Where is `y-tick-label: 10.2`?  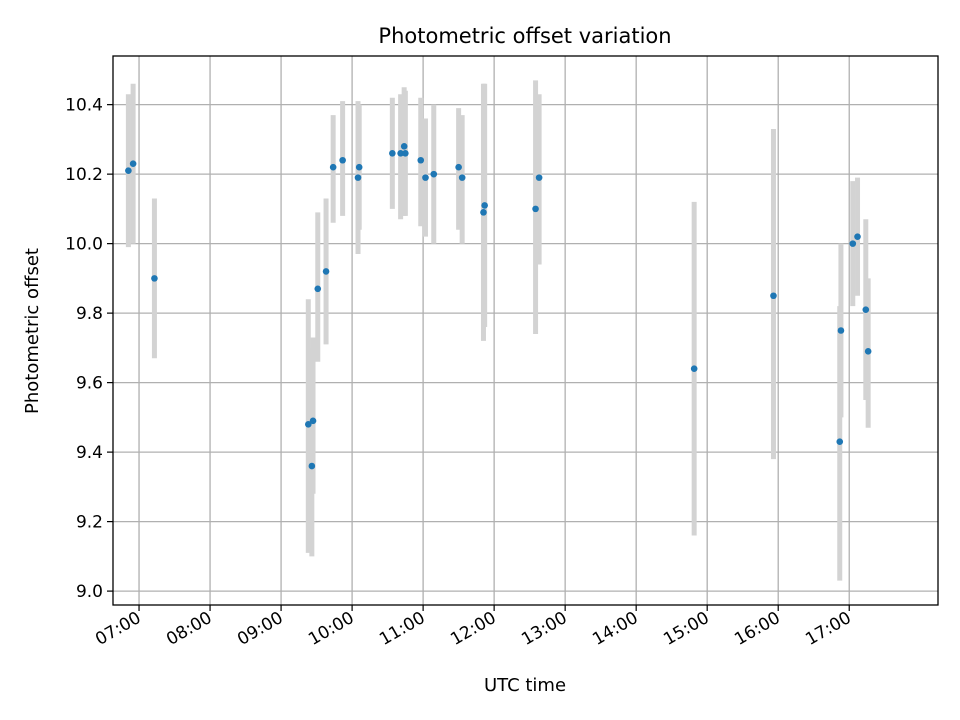 y-tick-label: 10.2 is located at coordinates (84, 175).